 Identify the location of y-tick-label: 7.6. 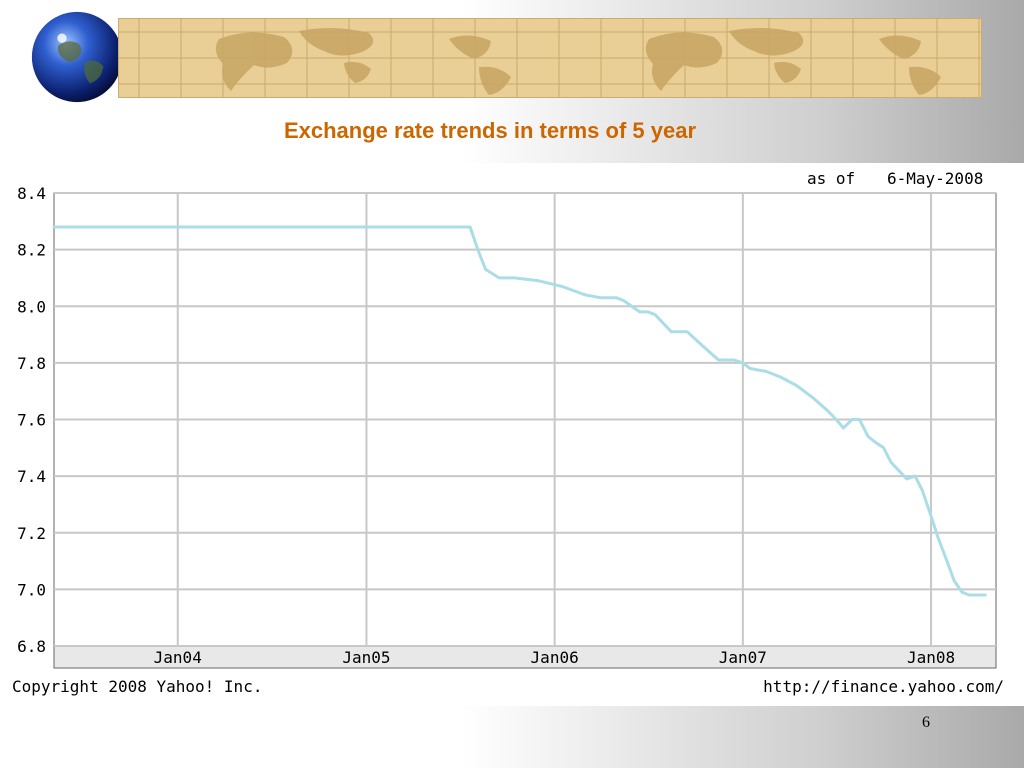
(31, 420).